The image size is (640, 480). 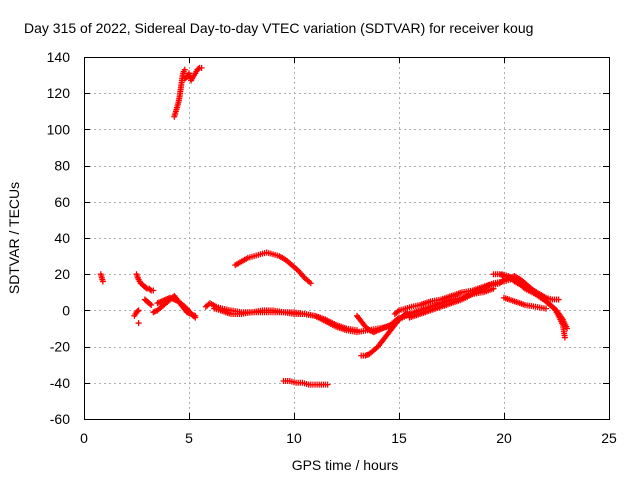 I want to click on y-tick-label: 40, so click(x=62, y=238).